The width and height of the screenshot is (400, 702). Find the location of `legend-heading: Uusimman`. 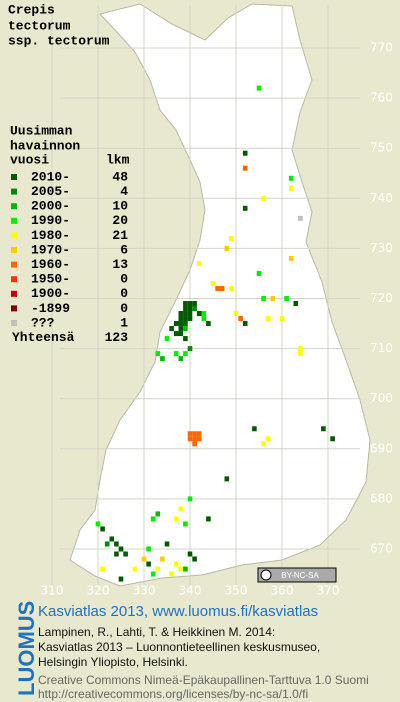

legend-heading: Uusimman is located at coordinates (41, 130).